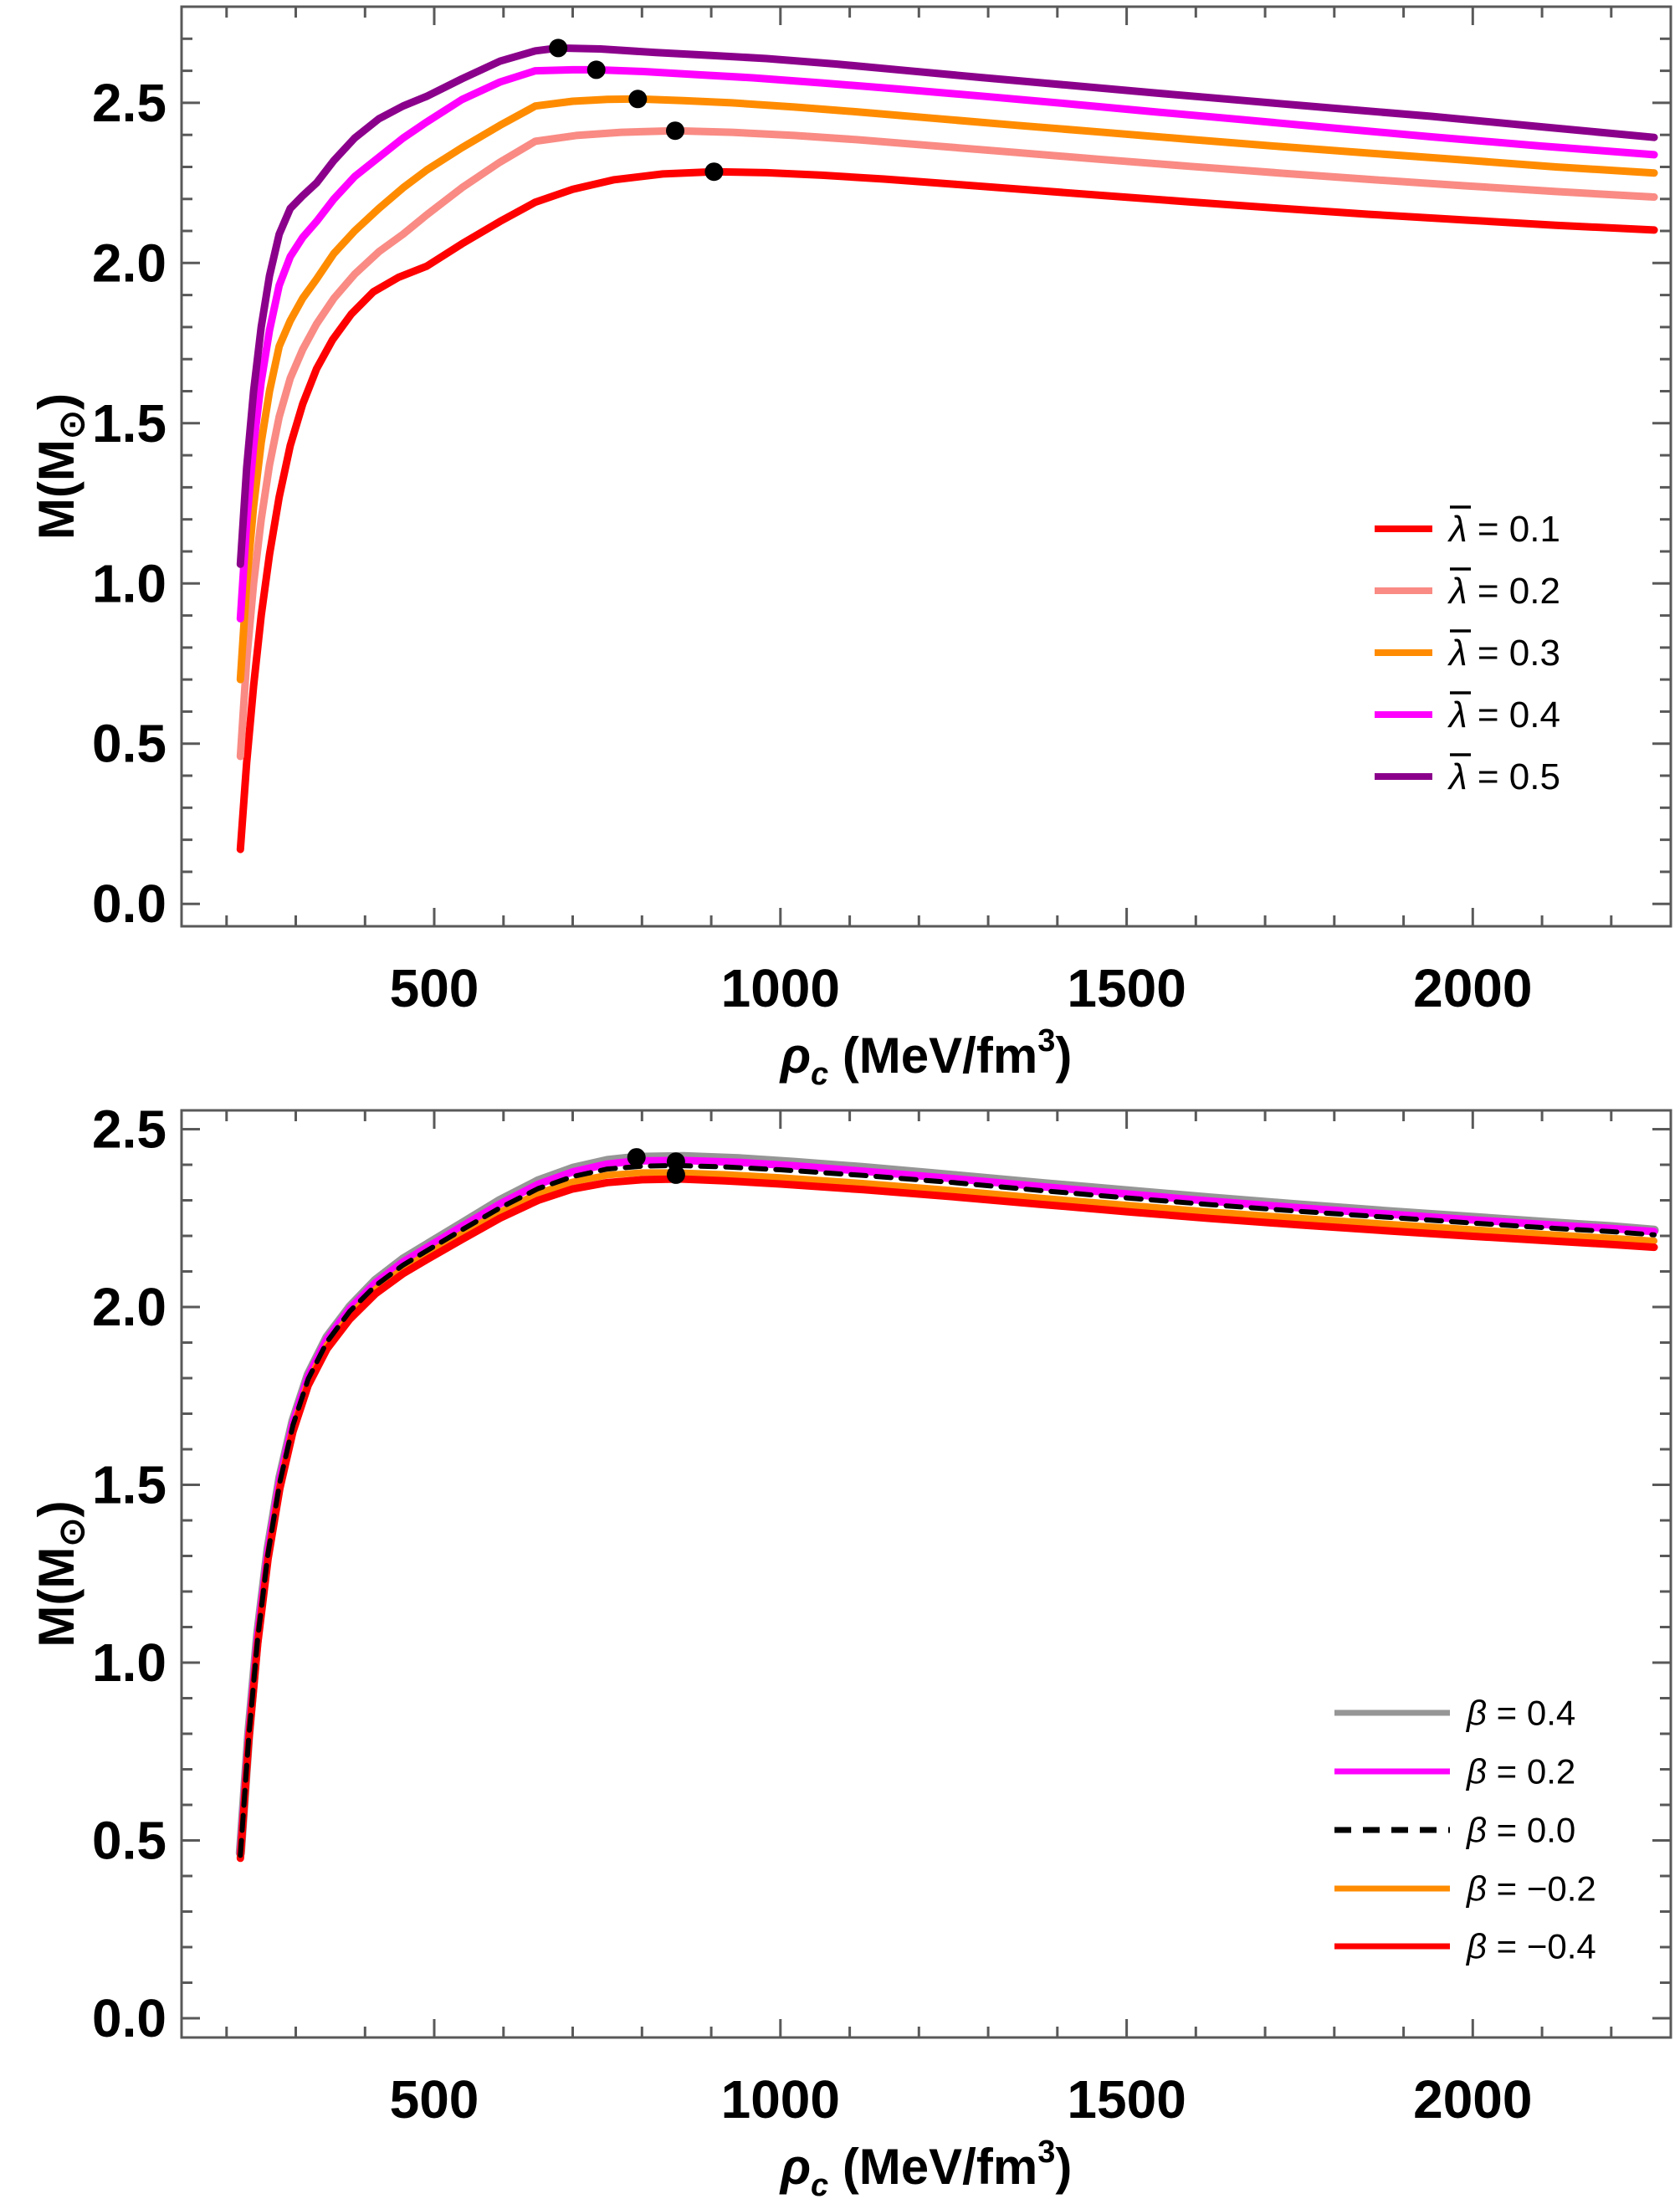 The height and width of the screenshot is (2204, 1680). What do you see at coordinates (1454, 1712) in the screenshot?
I see `legend-item-β=0.4: β = 0.4` at bounding box center [1454, 1712].